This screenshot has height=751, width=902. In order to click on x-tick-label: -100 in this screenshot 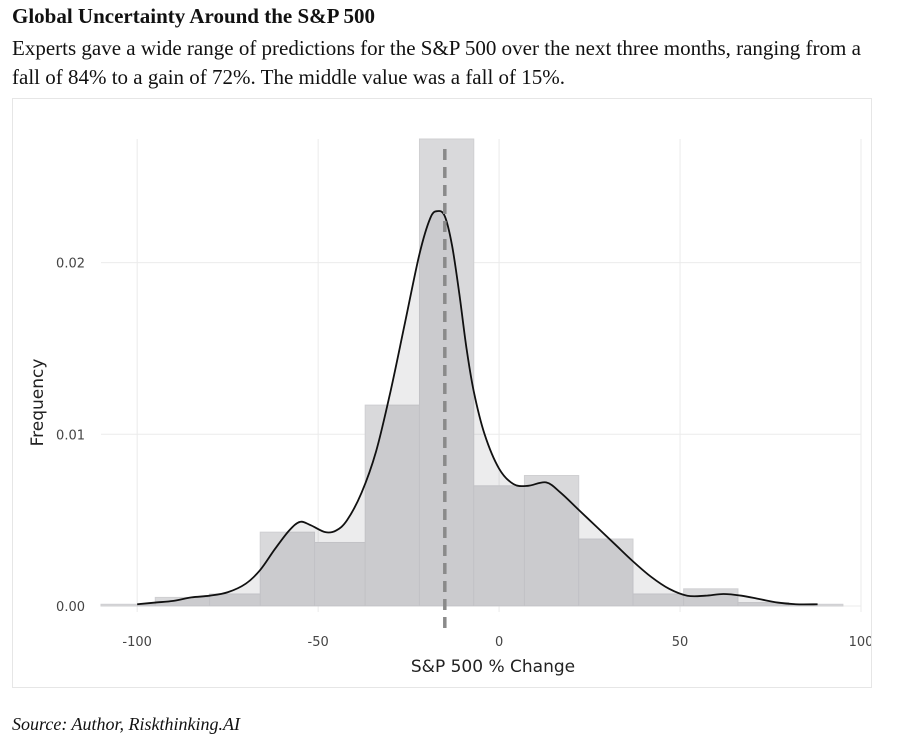, I will do `click(137, 642)`.